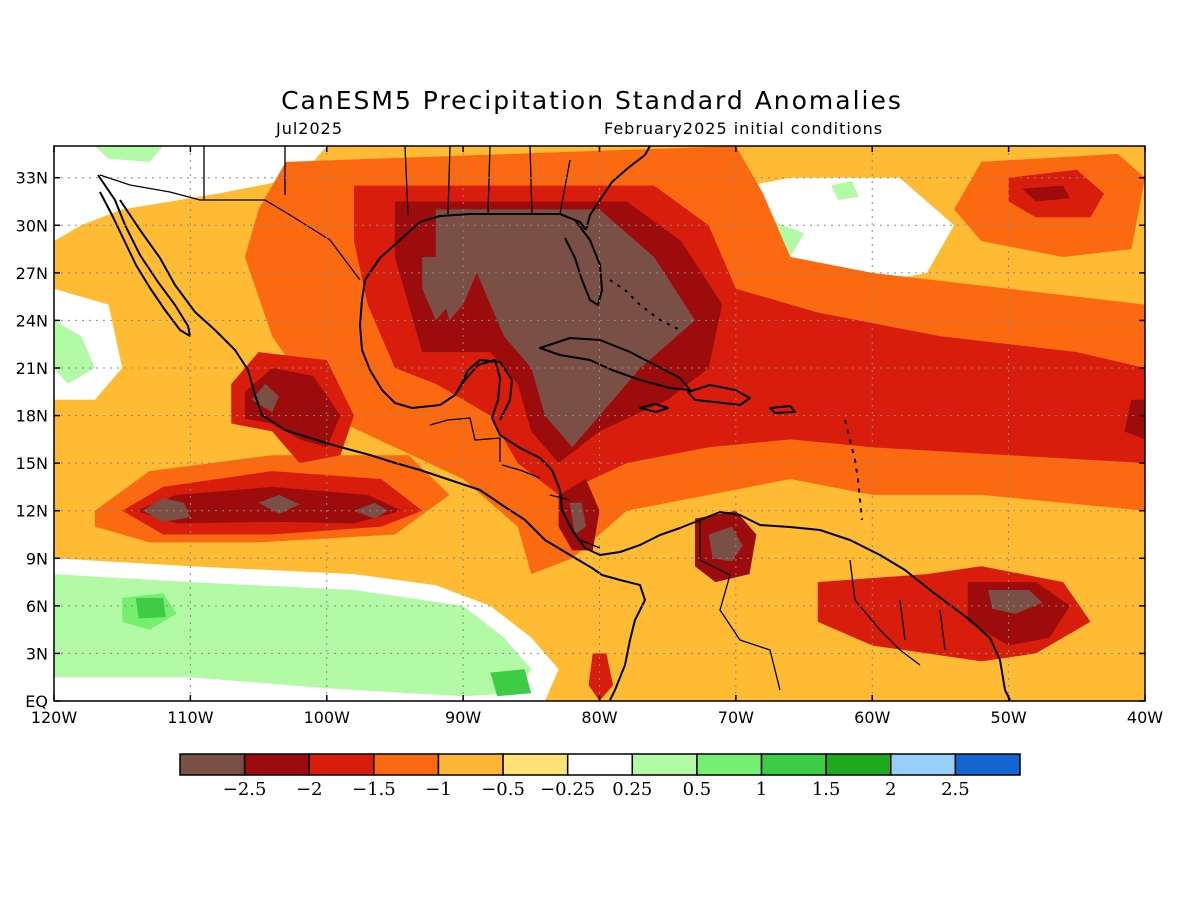 This screenshot has width=1200, height=900. I want to click on lesser-antilles, so click(853, 470).